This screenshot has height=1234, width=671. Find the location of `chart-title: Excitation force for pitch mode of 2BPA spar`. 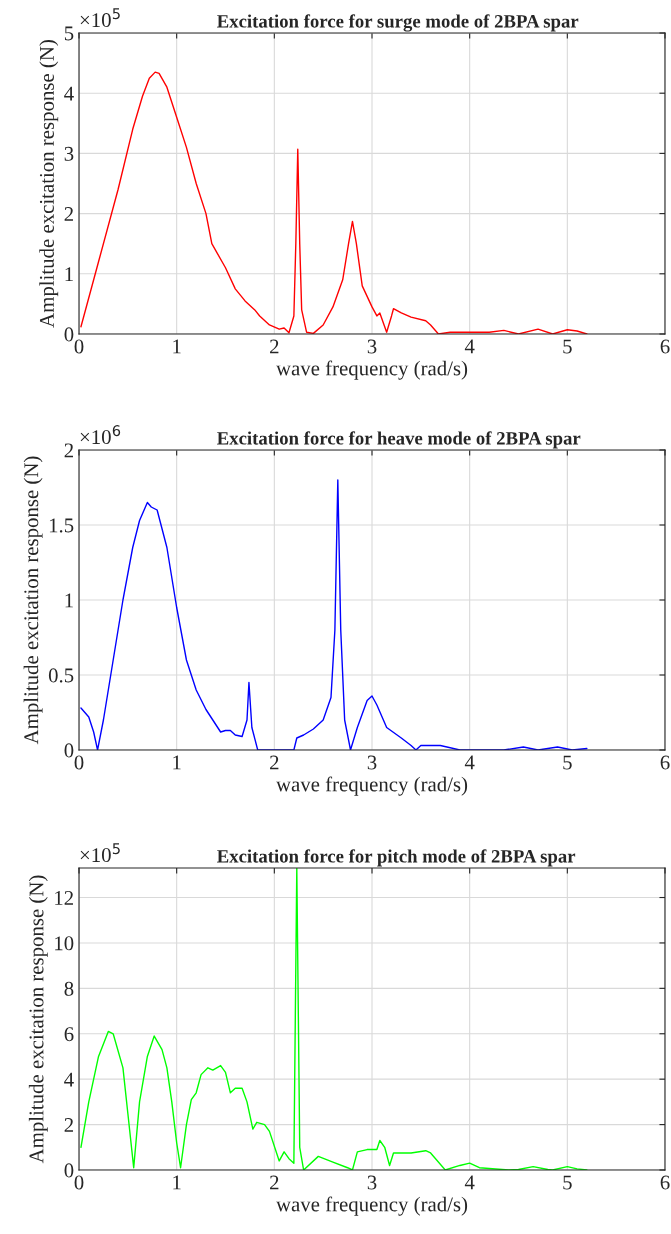

chart-title: Excitation force for pitch mode of 2BPA spar is located at coordinates (396, 858).